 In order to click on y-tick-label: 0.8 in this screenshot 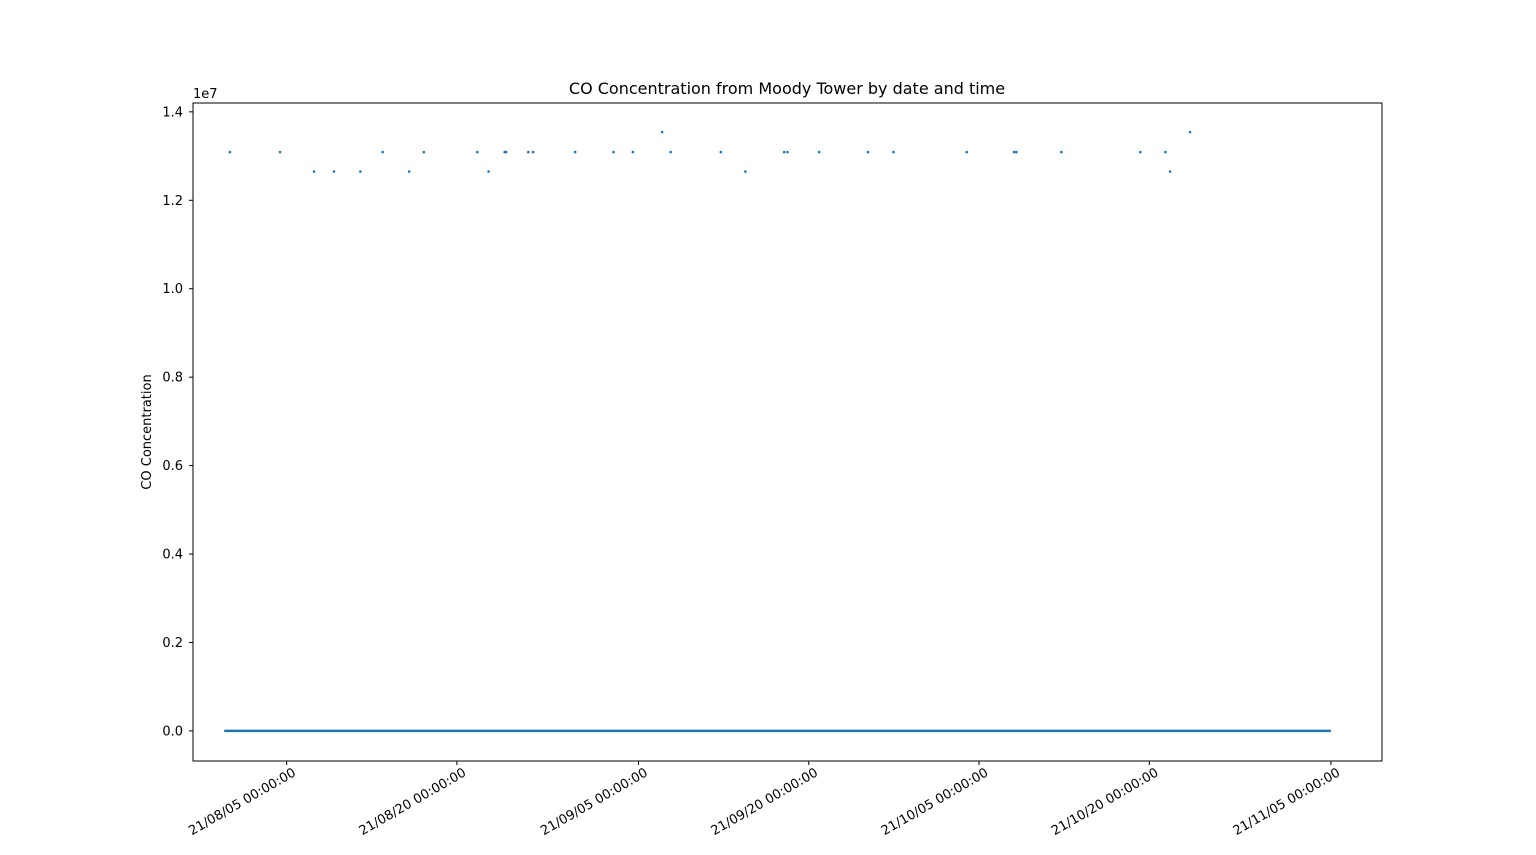, I will do `click(172, 378)`.